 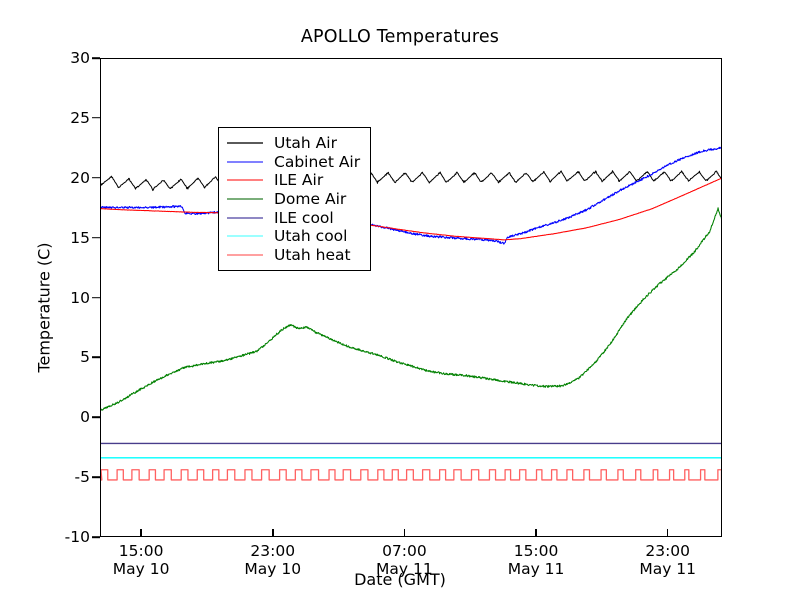 What do you see at coordinates (82, 477) in the screenshot?
I see `y-tick-label: -5` at bounding box center [82, 477].